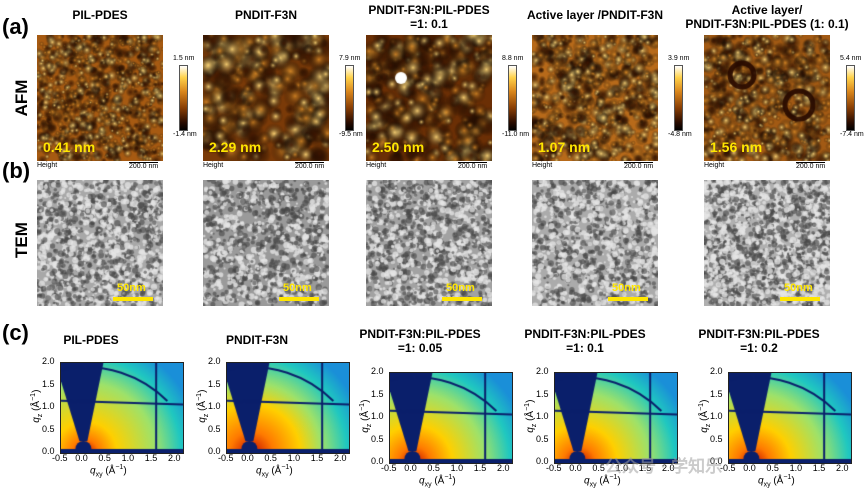  I want to click on afm-rms-value: 2.29 nm, so click(235, 147).